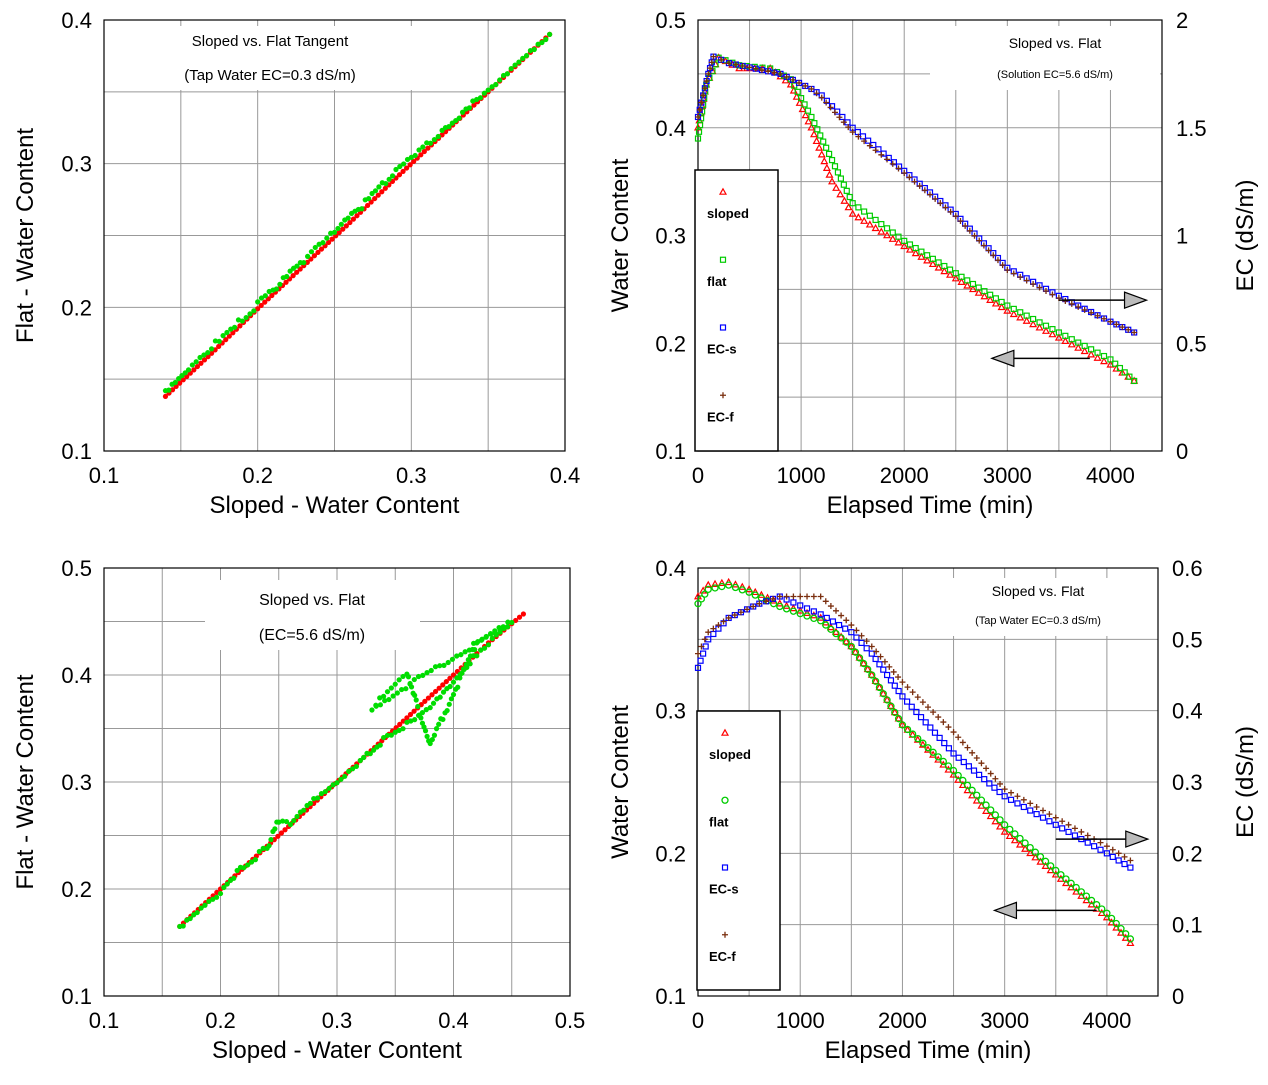 The height and width of the screenshot is (1085, 1268). Describe the element at coordinates (670, 996) in the screenshot. I see `y-tick-label: 0.1` at that location.